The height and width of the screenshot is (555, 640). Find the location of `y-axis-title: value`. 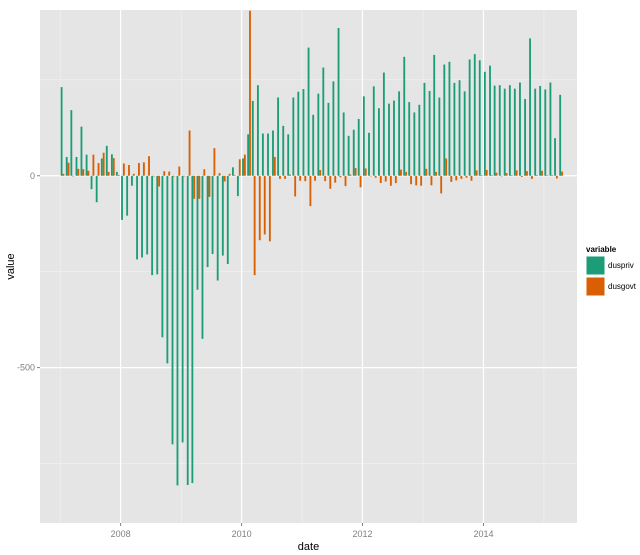

y-axis-title: value is located at coordinates (11, 266).